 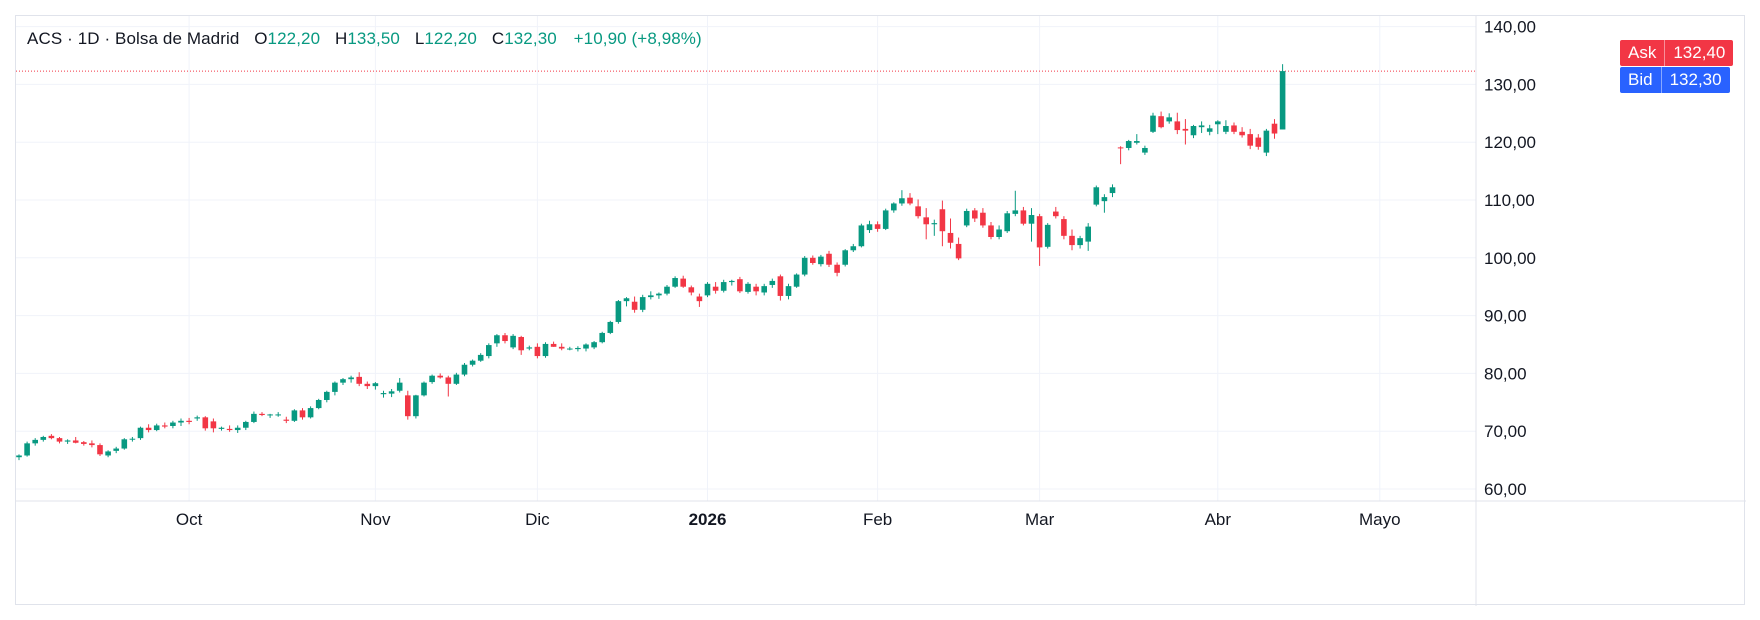 What do you see at coordinates (788, 519) in the screenshot?
I see `time-axis: Oct Nov Dic 2026 Feb Mar Abr Mayo` at bounding box center [788, 519].